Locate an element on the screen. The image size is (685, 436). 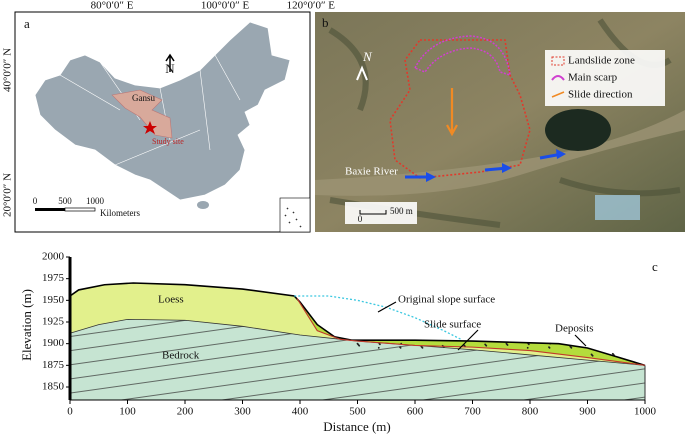
deposits-fill is located at coordinates (471, 332).